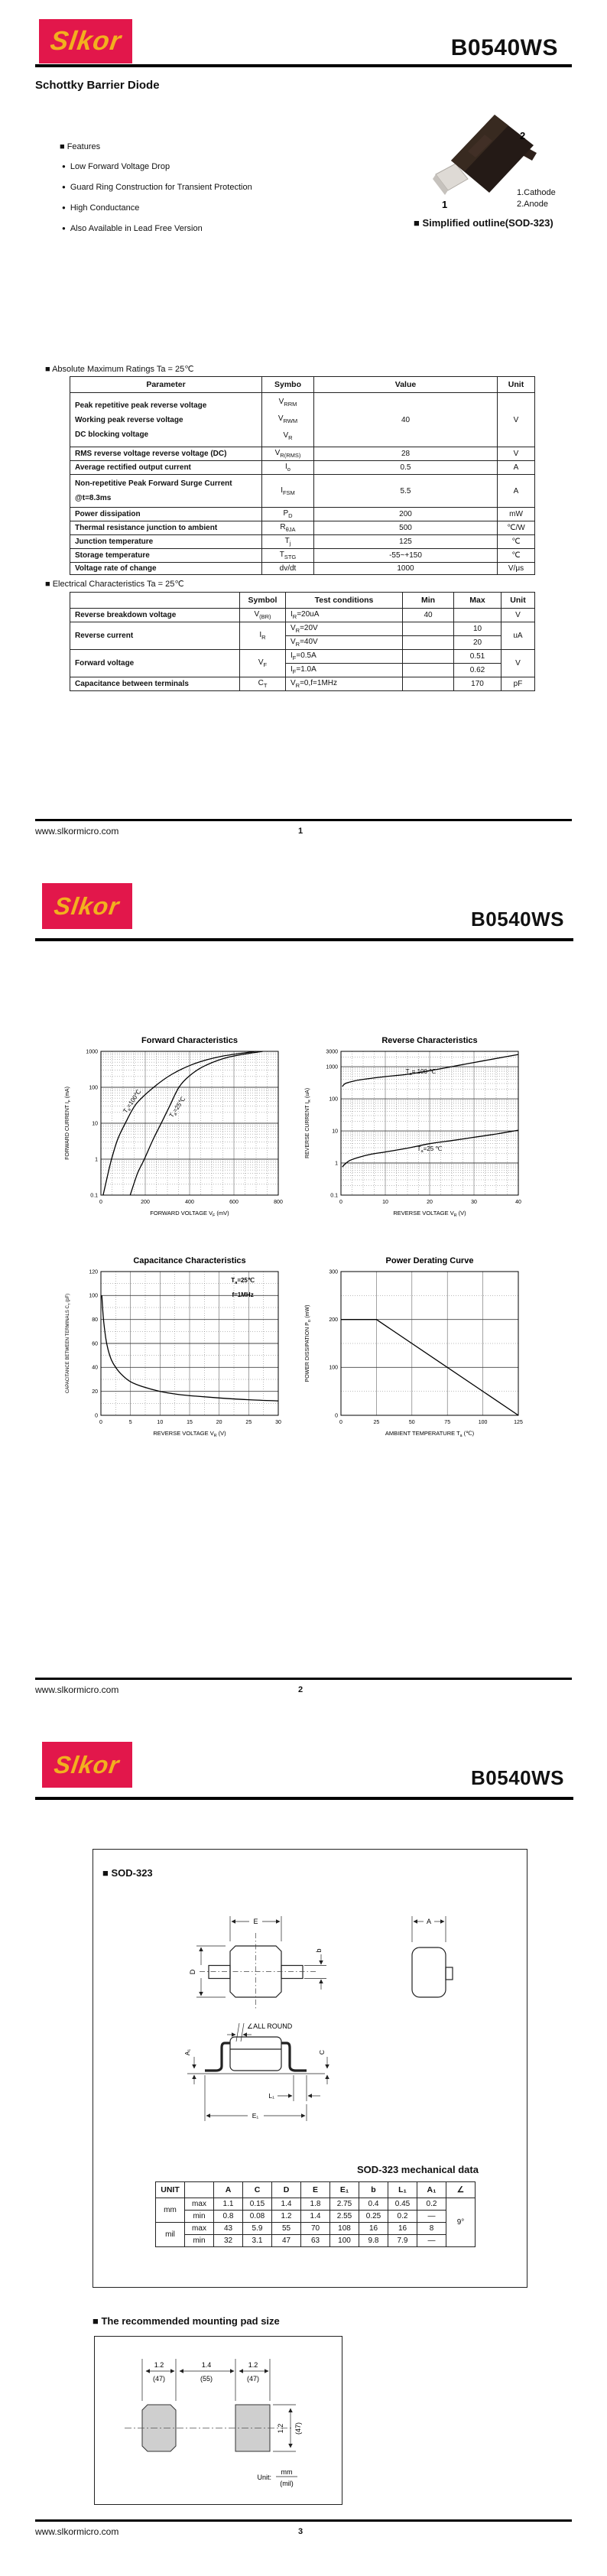 The height and width of the screenshot is (2576, 607). What do you see at coordinates (159, 2365) in the screenshot?
I see `pad-dim-left-mm: 1.2` at bounding box center [159, 2365].